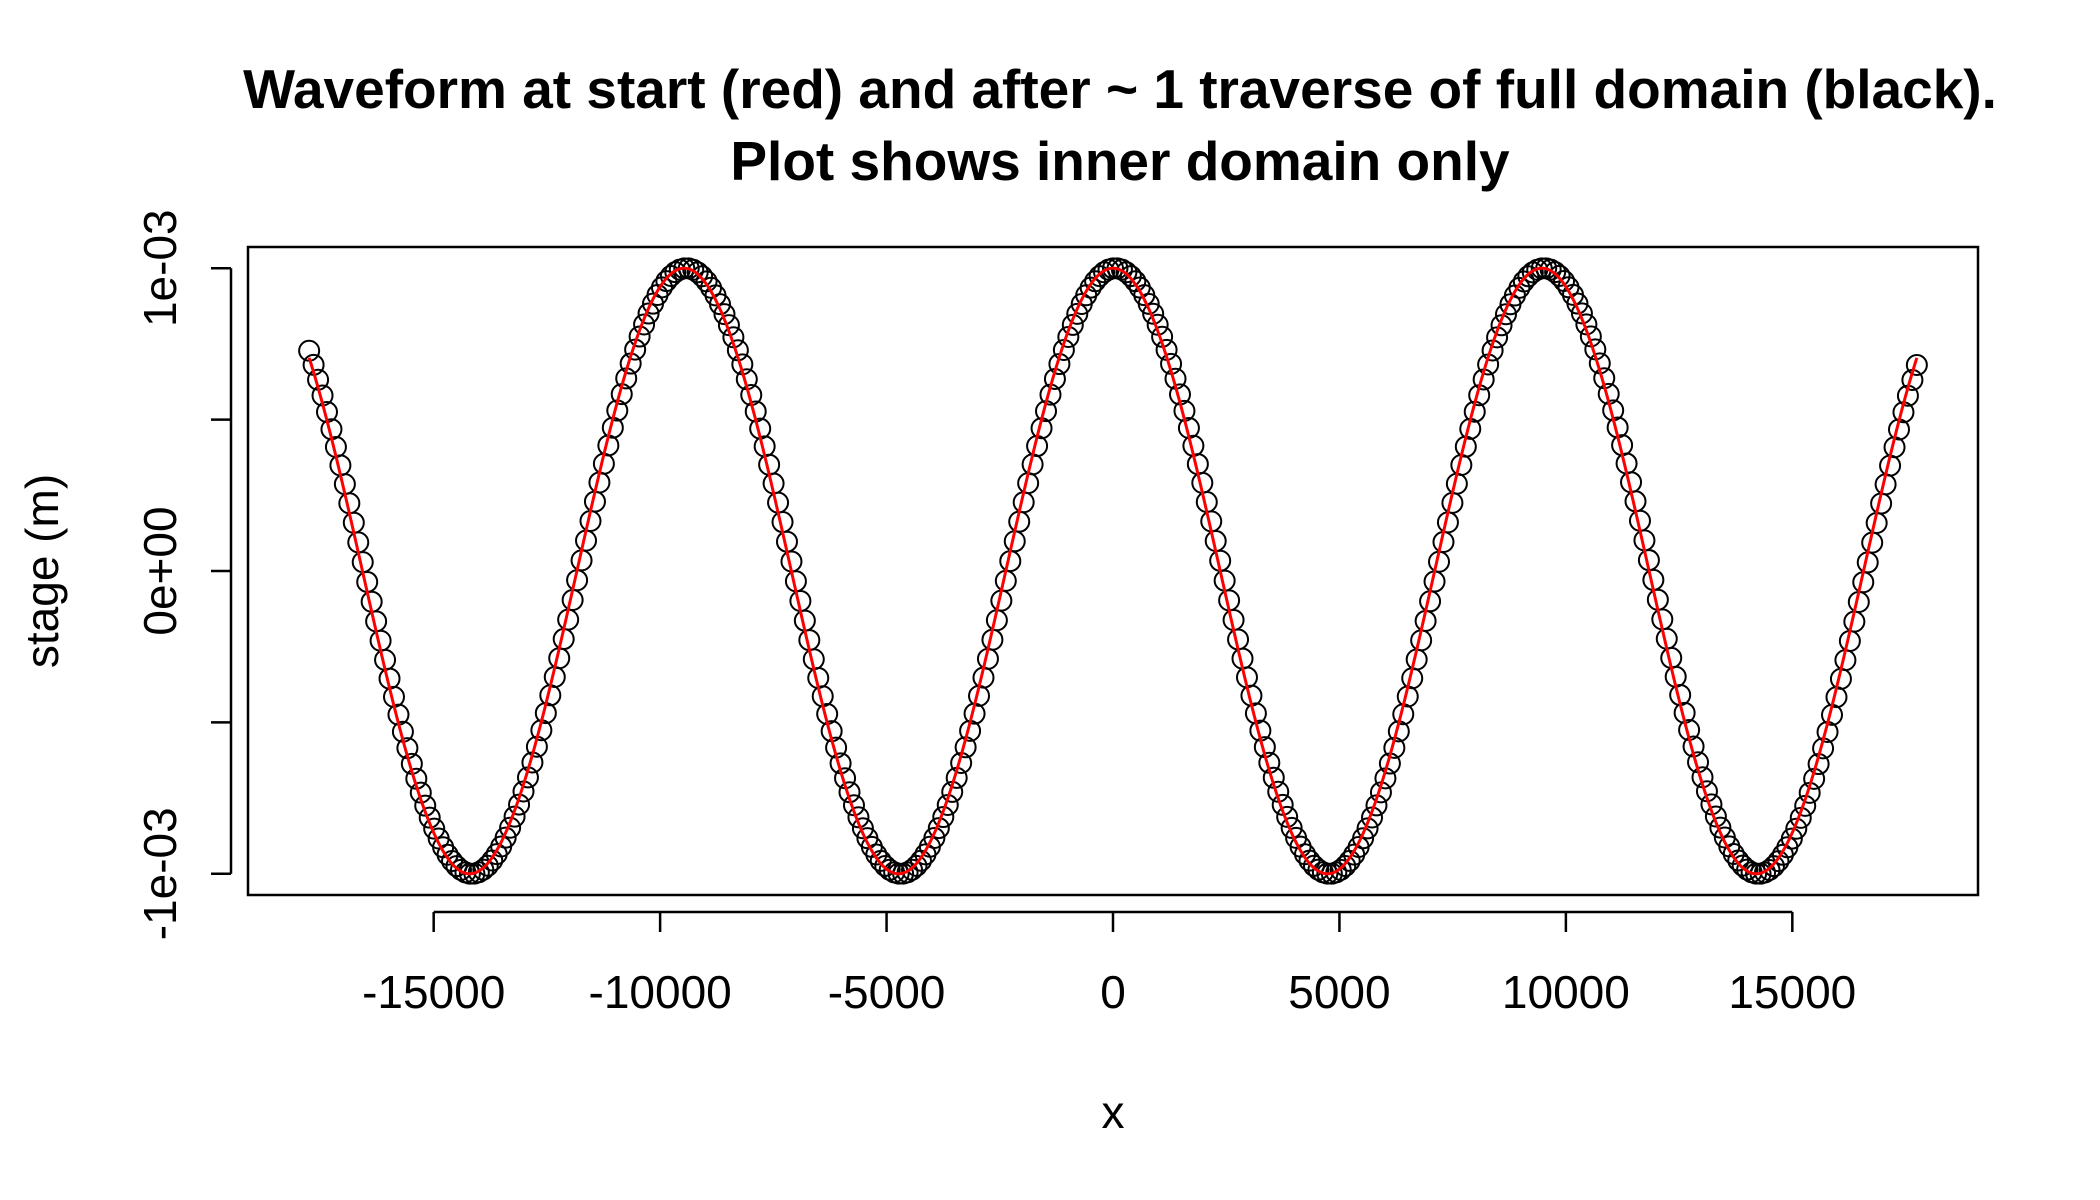  I want to click on y-tick-label: 0e+00, so click(160, 570).